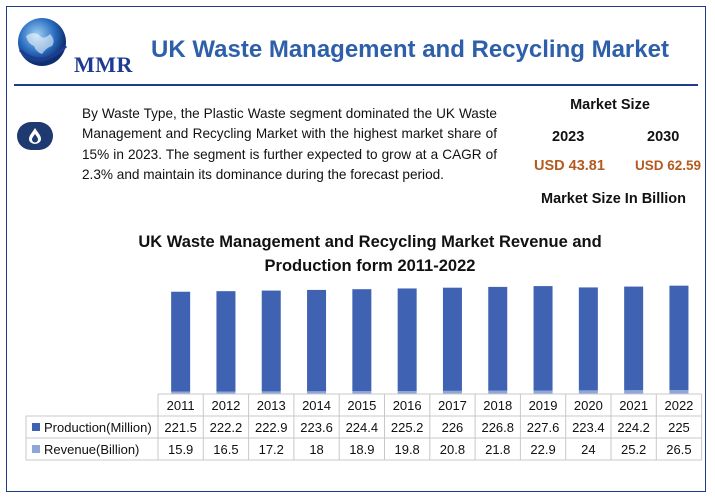  Describe the element at coordinates (271, 341) in the screenshot. I see `bar-production-2013` at that location.